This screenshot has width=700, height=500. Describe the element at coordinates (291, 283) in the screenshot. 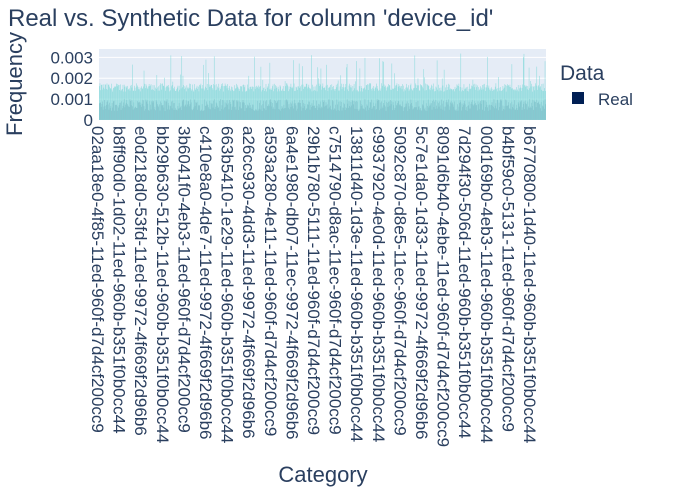

I see `x-tick-label: 6a4e1980-db07-11ec-9972-4f669f2d96b6` at that location.